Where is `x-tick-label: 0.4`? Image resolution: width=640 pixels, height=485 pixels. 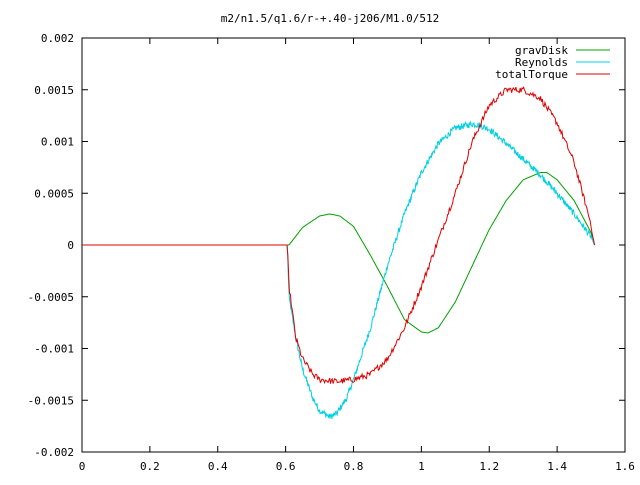
x-tick-label: 0.4 is located at coordinates (218, 466).